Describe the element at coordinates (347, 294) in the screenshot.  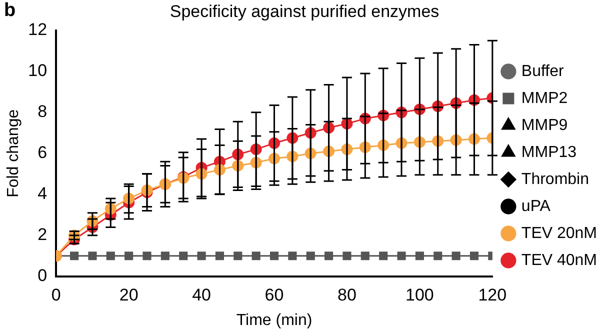
I see `x-tick-label: 80` at that location.